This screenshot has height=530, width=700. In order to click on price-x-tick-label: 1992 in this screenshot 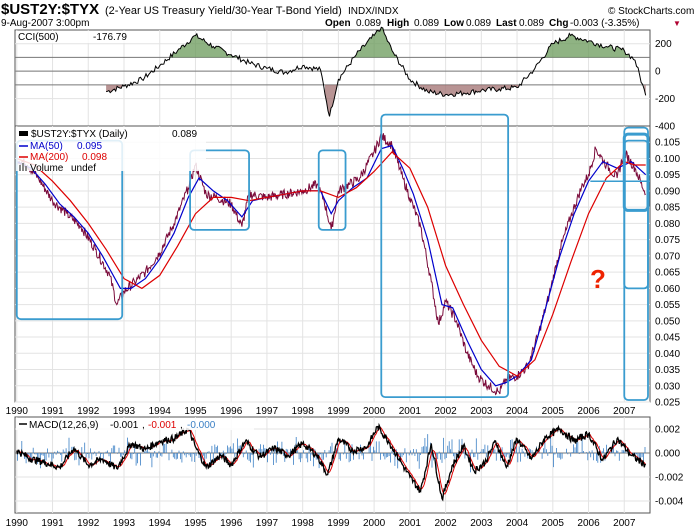, I will do `click(88, 411)`.